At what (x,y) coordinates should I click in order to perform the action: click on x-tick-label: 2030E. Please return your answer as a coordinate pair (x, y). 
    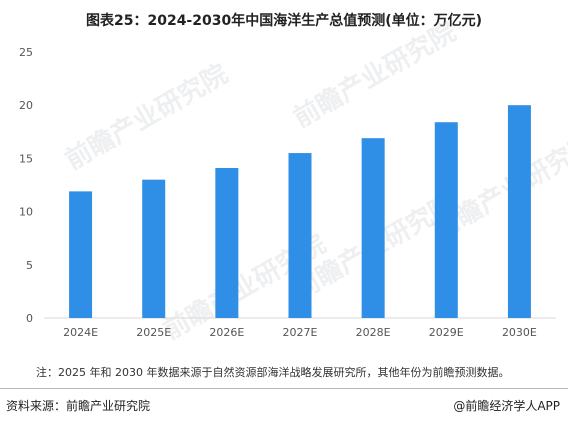
    Looking at the image, I should click on (519, 332).